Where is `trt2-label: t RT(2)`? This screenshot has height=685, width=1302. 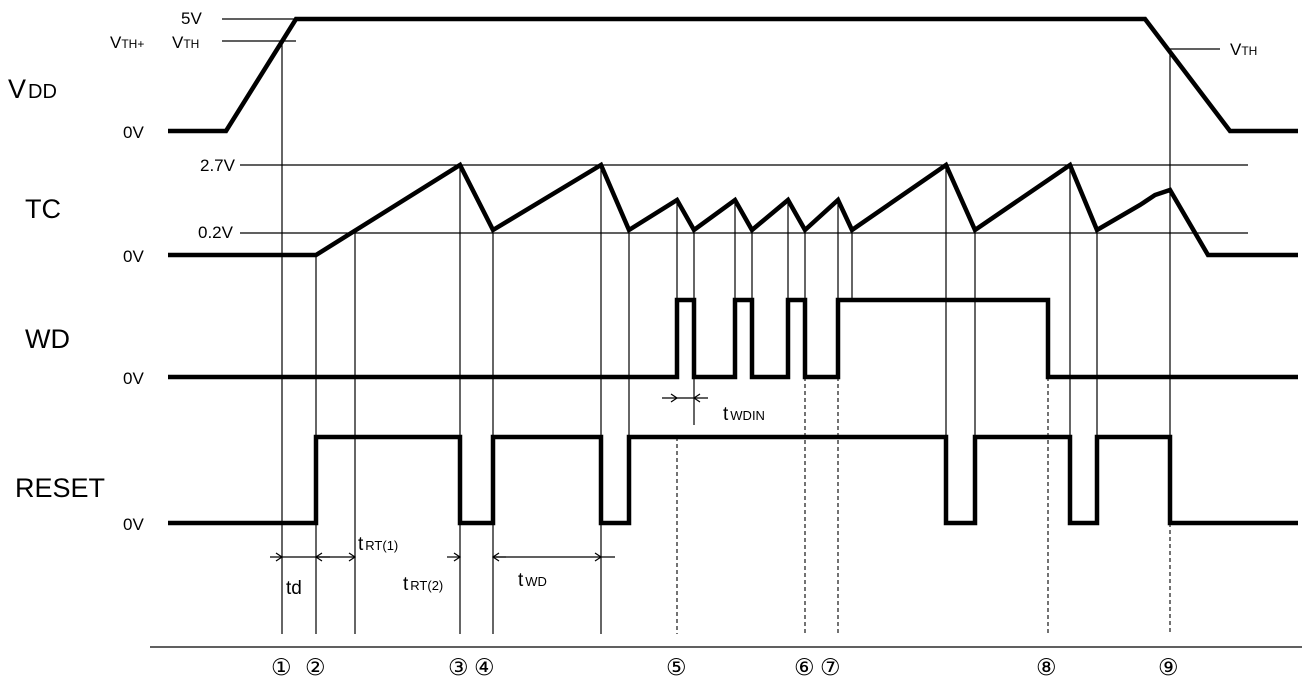 trt2-label: t RT(2) is located at coordinates (423, 584).